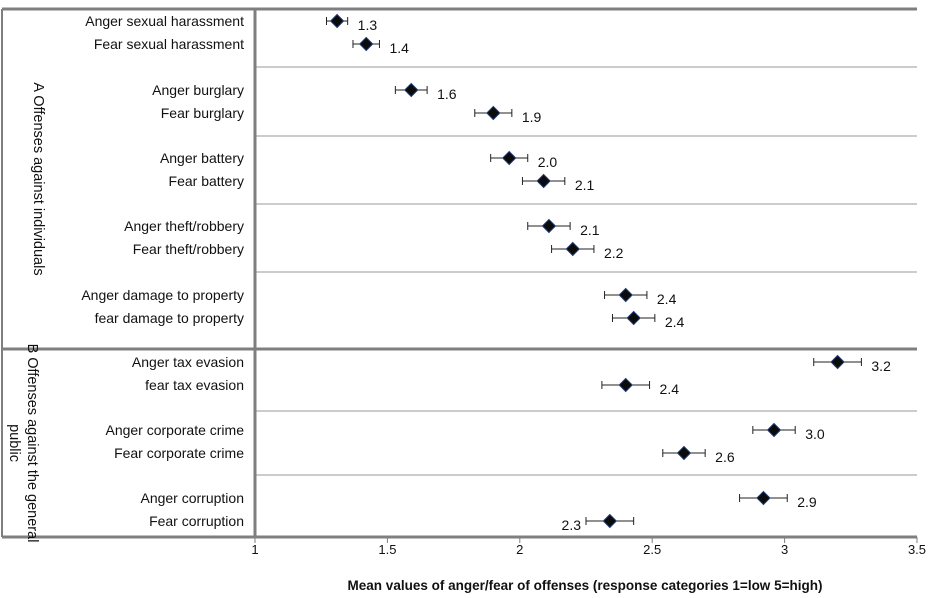  What do you see at coordinates (532, 117) in the screenshot?
I see `data-label: 1.9` at bounding box center [532, 117].